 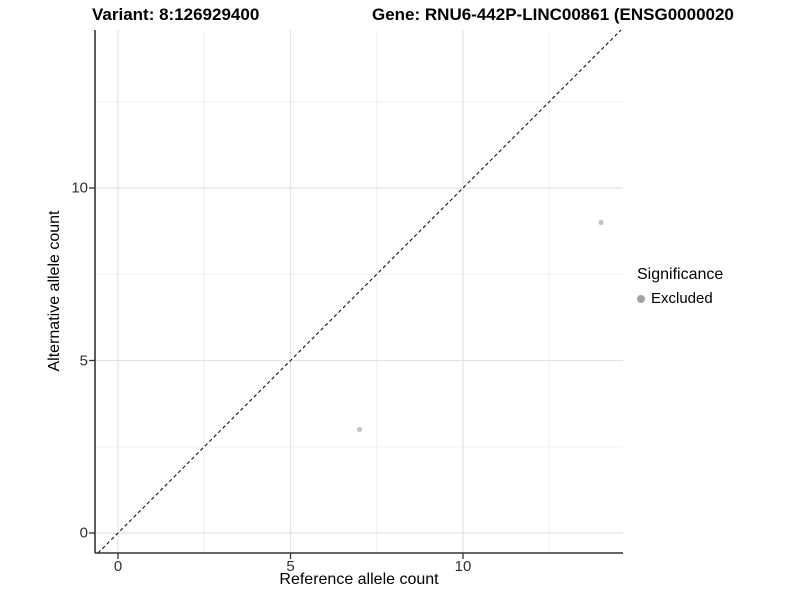 I want to click on plot-title-variant: Variant: 8:126929400, so click(x=176, y=14).